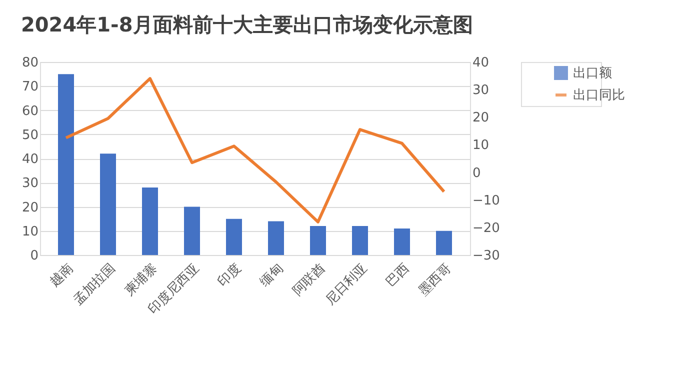 Image resolution: width=679 pixels, height=366 pixels. I want to click on legend-label: 出口同比, so click(599, 95).